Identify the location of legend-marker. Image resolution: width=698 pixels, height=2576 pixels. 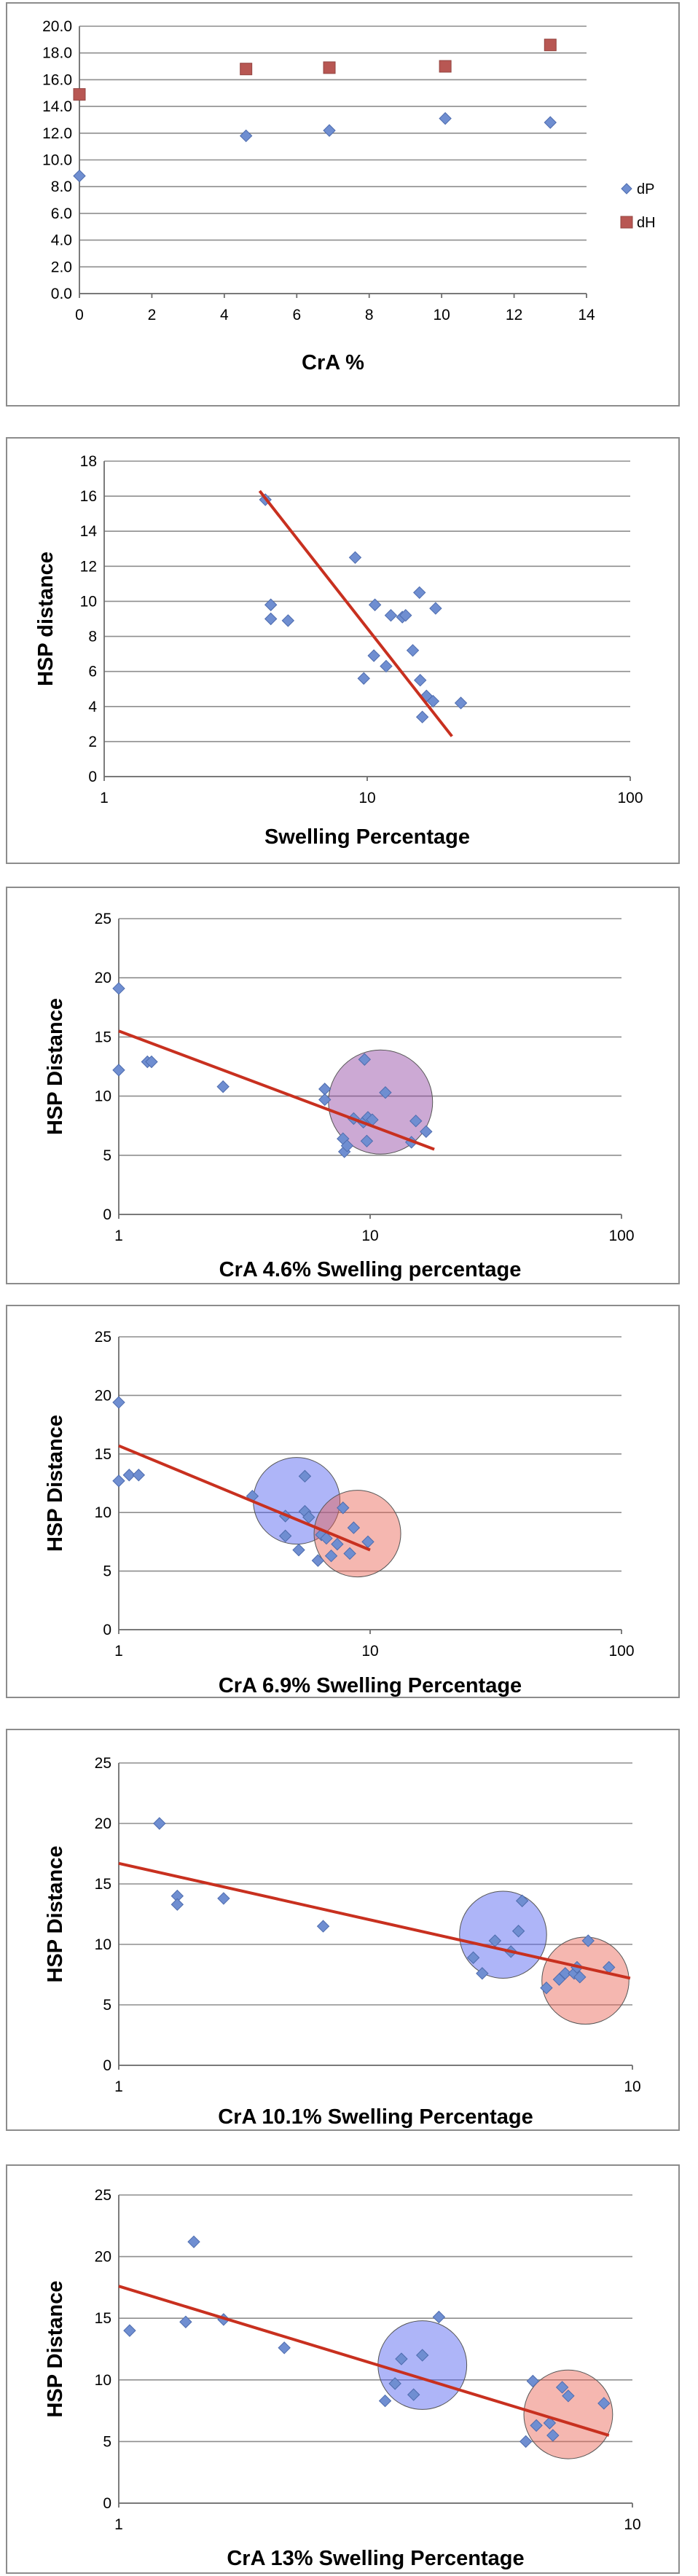
(626, 189).